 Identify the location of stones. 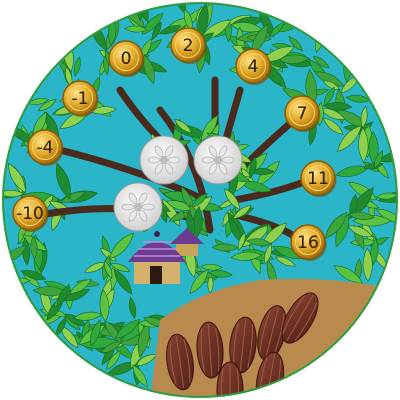
(178, 183).